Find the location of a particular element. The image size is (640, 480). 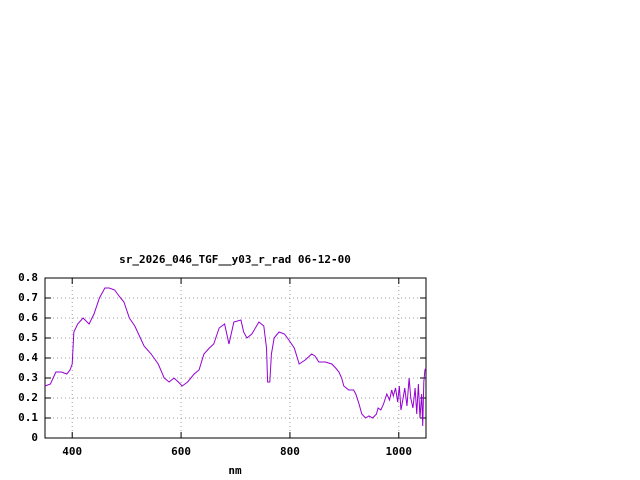

x-tick-label: 400 is located at coordinates (72, 451).